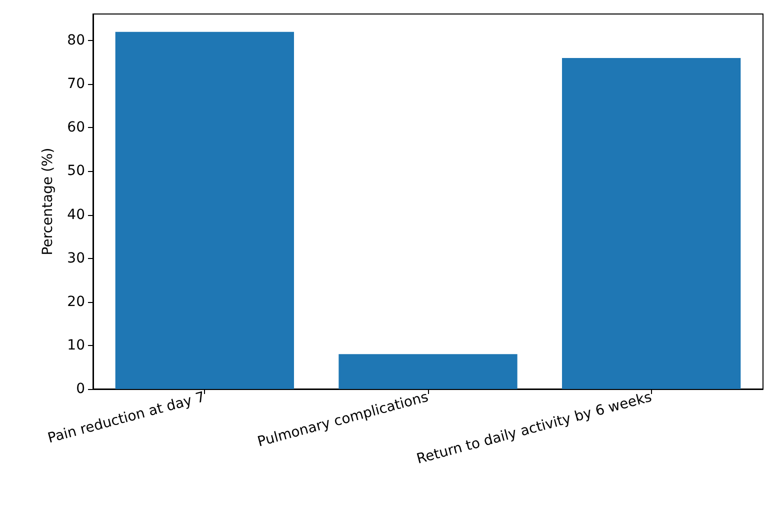 The height and width of the screenshot is (506, 772). What do you see at coordinates (76, 171) in the screenshot?
I see `y-tick-label: 50` at bounding box center [76, 171].